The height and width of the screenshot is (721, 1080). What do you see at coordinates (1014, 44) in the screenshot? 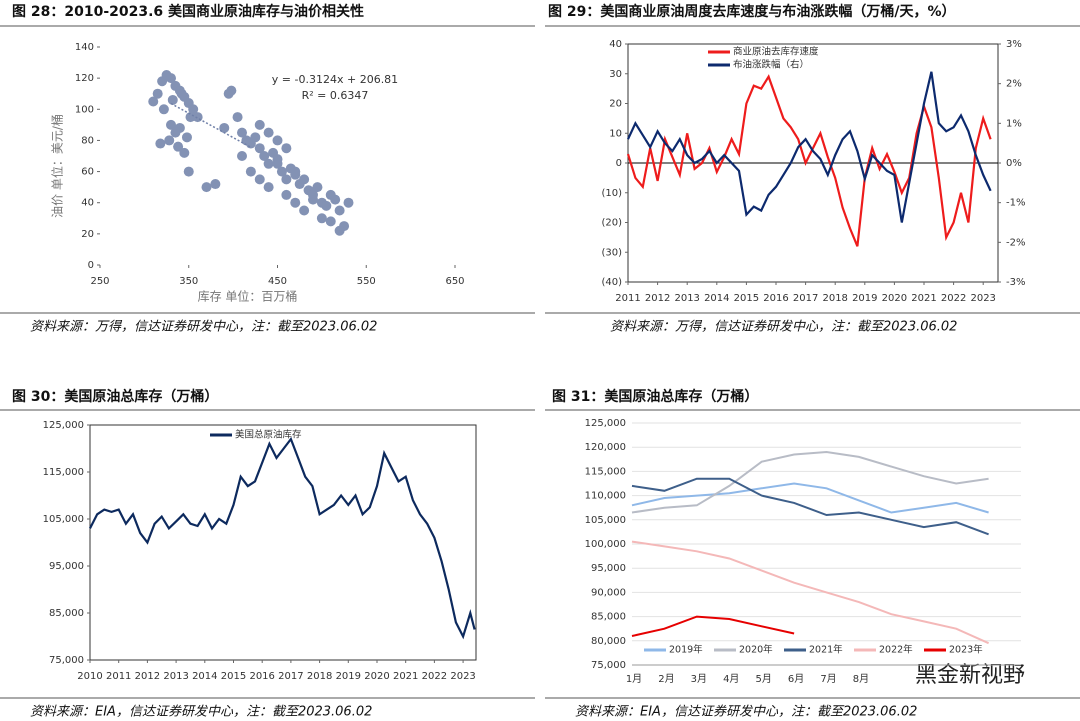
I see `y2-tick-label: 3%` at bounding box center [1014, 44].